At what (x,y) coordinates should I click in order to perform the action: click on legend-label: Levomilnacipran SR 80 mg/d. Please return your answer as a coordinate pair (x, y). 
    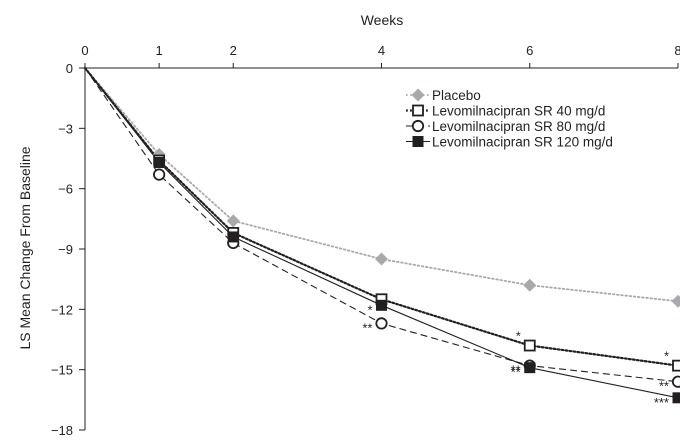
    Looking at the image, I should click on (518, 126).